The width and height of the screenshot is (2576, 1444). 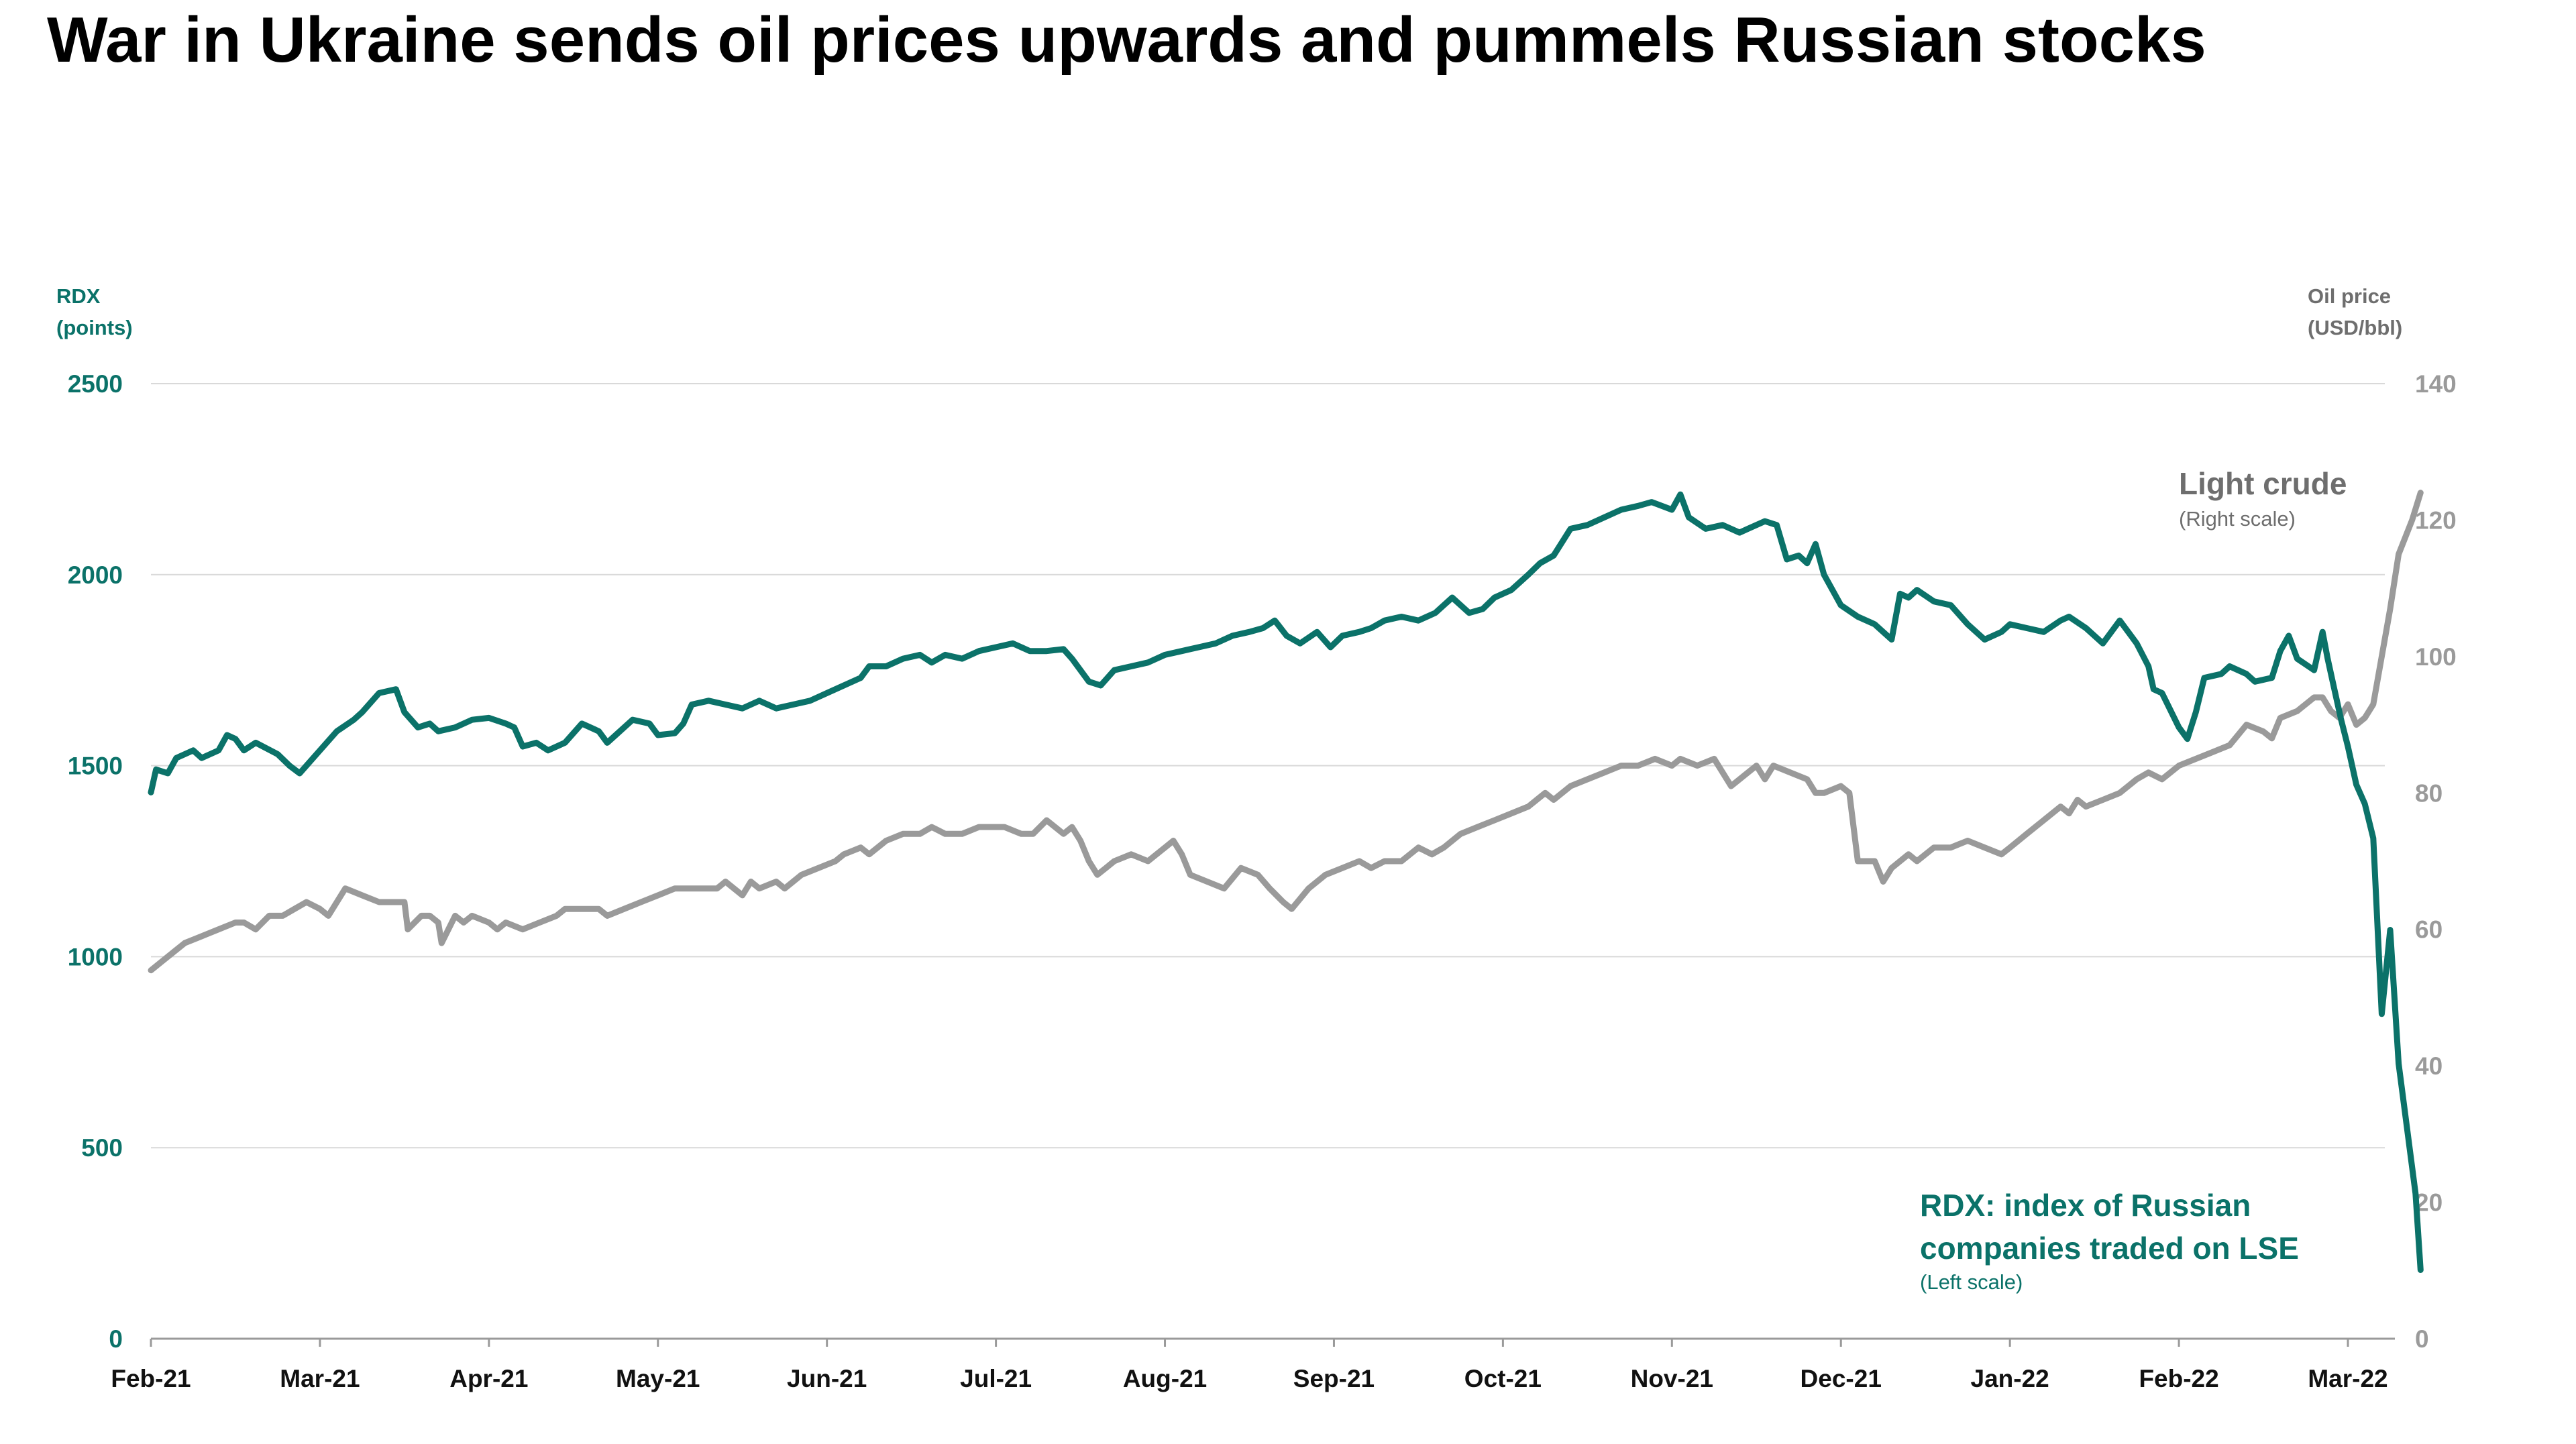 What do you see at coordinates (95, 861) in the screenshot?
I see `left-axis-ticks: 0 500 1000 1500 2000 2500` at bounding box center [95, 861].